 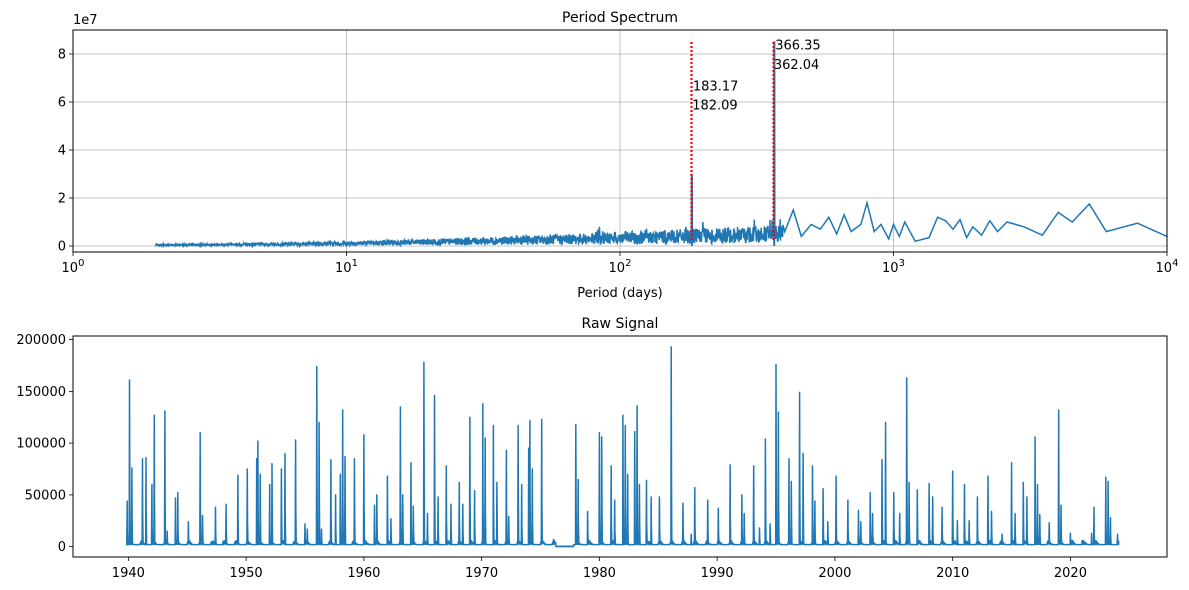 I want to click on y-axis-ticks: 0 2 4 6 8, so click(x=65, y=151).